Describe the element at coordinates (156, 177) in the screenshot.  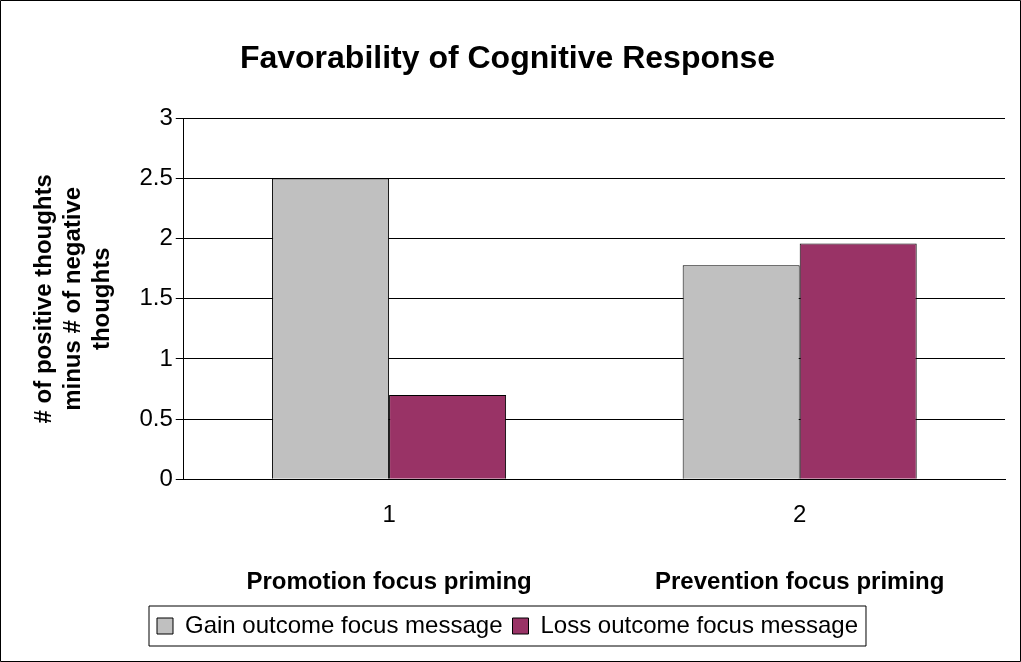
I see `y-tick-label: 2.5` at that location.